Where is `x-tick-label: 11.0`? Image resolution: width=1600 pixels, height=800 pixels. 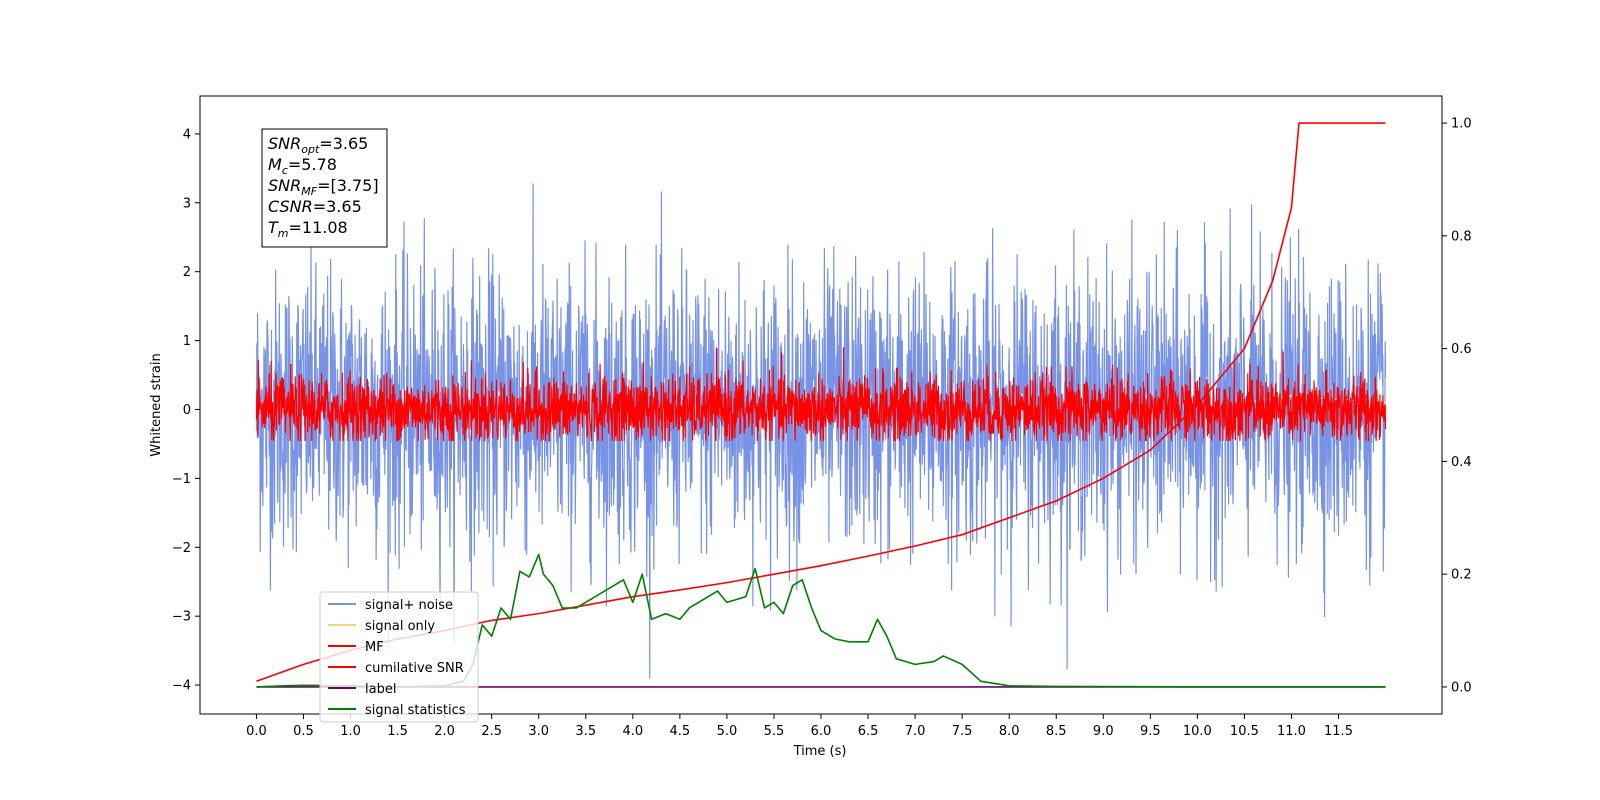 x-tick-label: 11.0 is located at coordinates (1291, 731).